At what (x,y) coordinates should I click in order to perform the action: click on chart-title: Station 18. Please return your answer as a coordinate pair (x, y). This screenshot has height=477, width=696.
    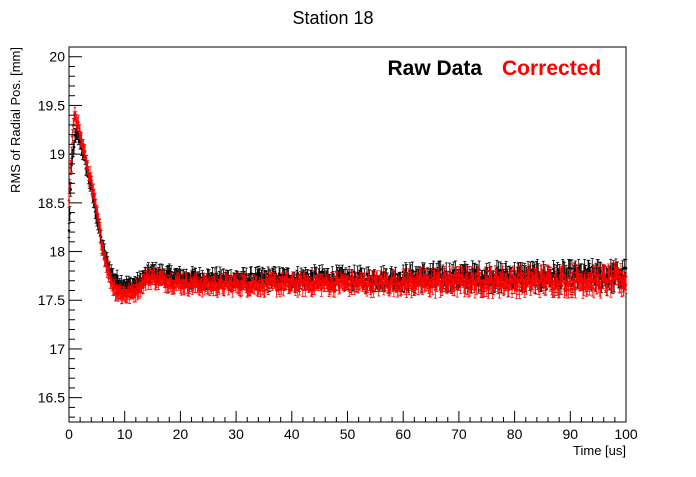
    Looking at the image, I should click on (332, 18).